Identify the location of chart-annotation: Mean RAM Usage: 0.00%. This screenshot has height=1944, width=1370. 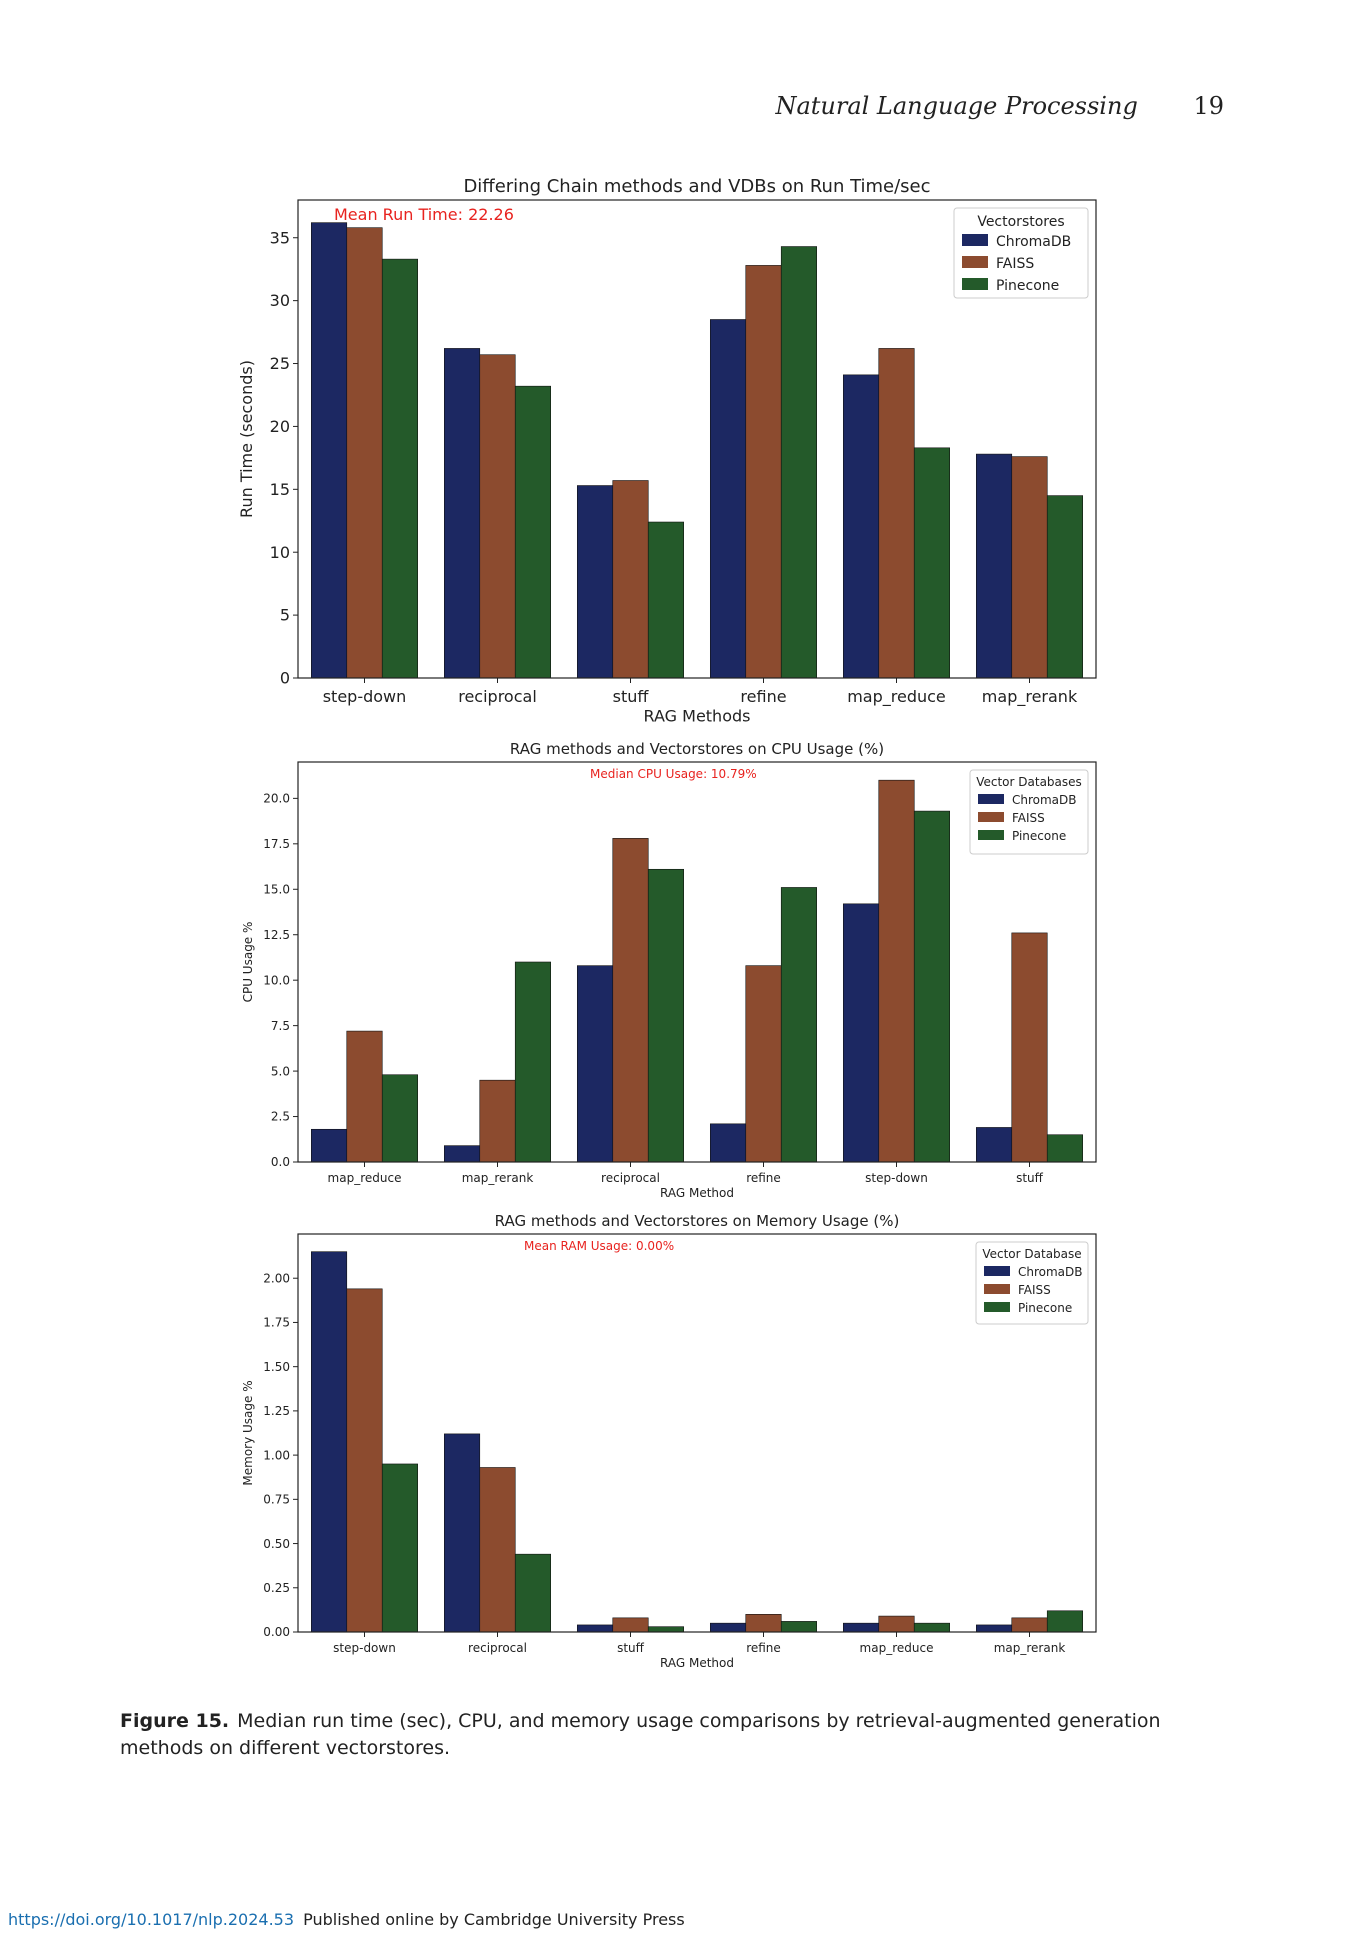
(599, 1246).